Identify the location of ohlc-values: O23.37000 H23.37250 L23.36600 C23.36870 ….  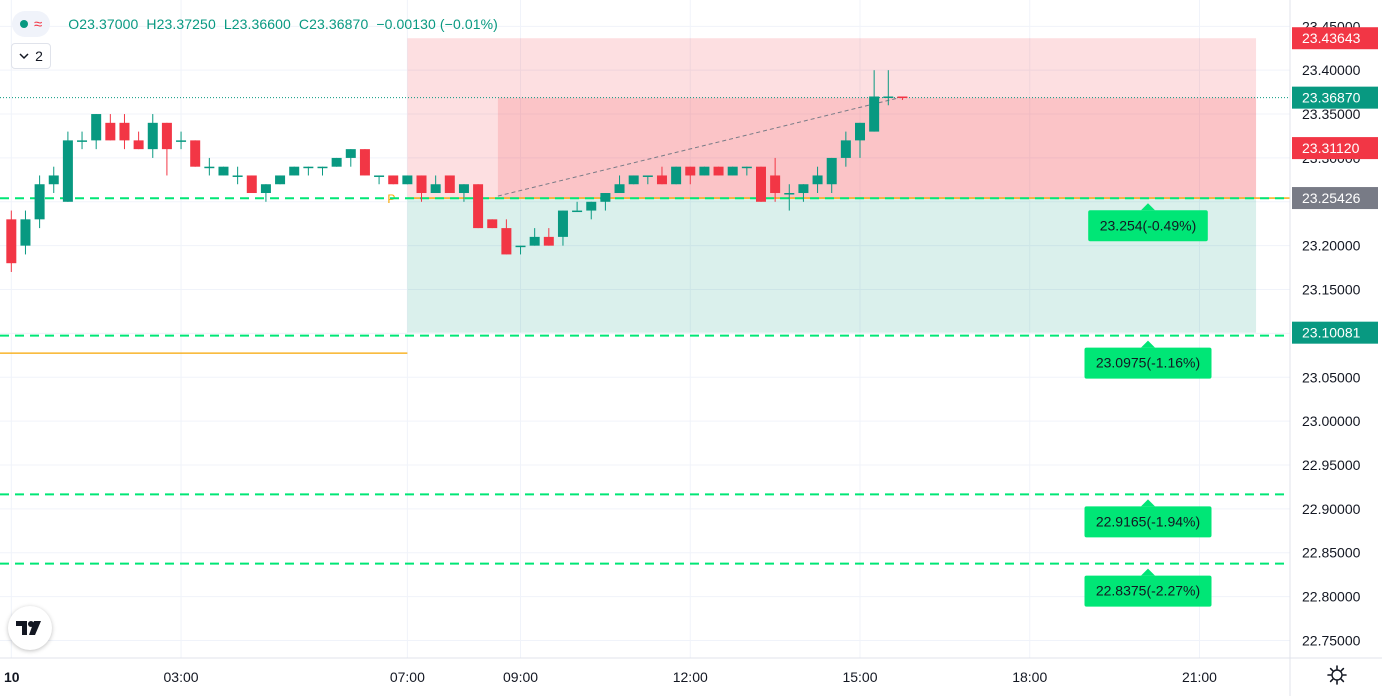
(283, 24).